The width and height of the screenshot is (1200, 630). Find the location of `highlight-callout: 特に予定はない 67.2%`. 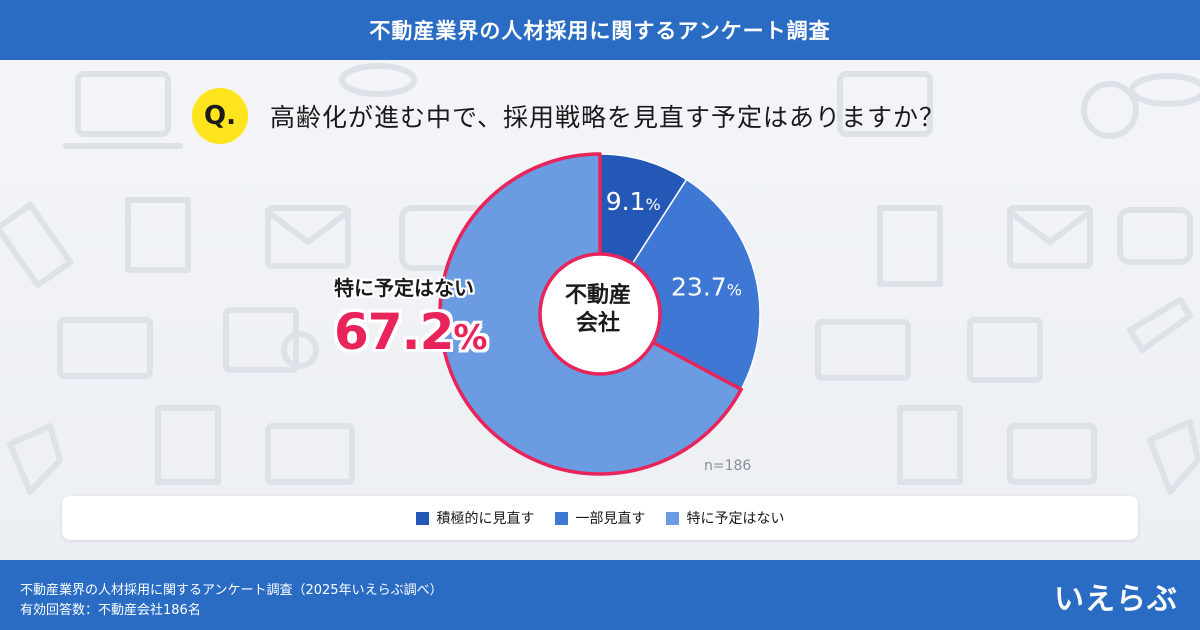

highlight-callout: 特に予定はない 67.2% is located at coordinates (434, 316).